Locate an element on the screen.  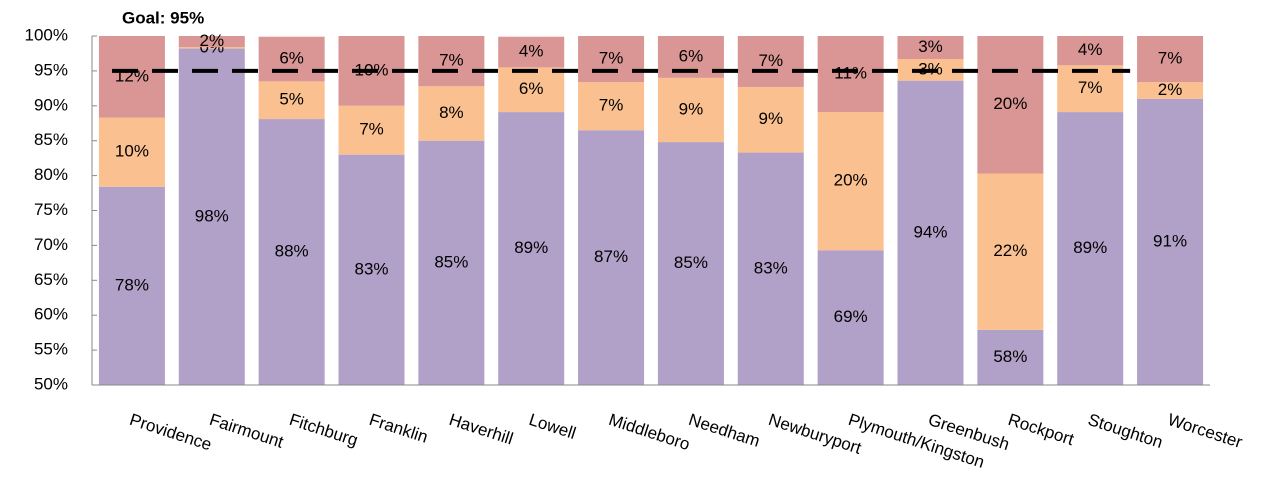
y-tick-label: 85% is located at coordinates (51, 139).